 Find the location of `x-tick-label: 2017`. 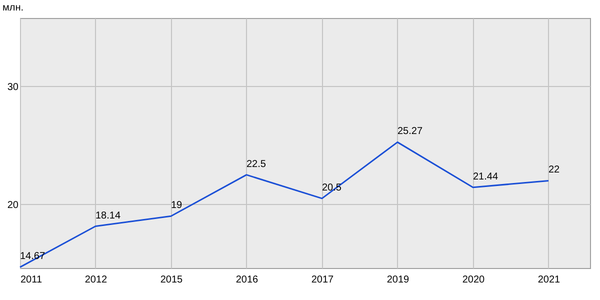

x-tick-label: 2017 is located at coordinates (322, 280).